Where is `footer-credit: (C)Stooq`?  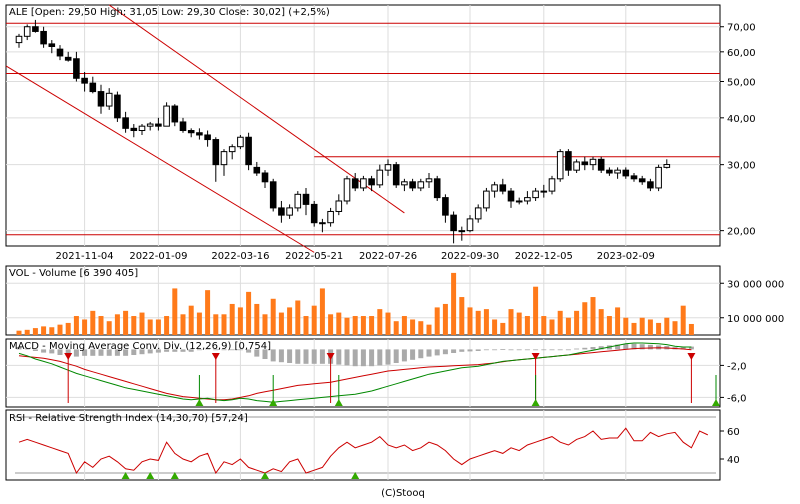 footer-credit: (C)Stooq is located at coordinates (403, 493).